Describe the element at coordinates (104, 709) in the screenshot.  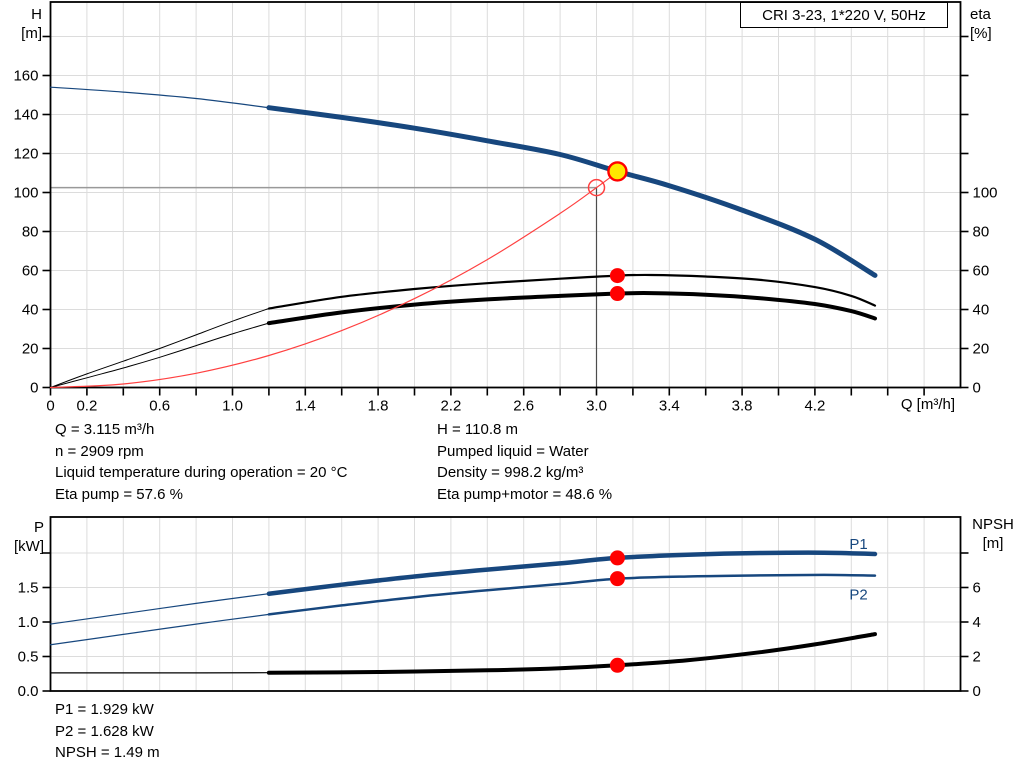
I see `info-line-p1: P1 = 1.929 kW` at that location.